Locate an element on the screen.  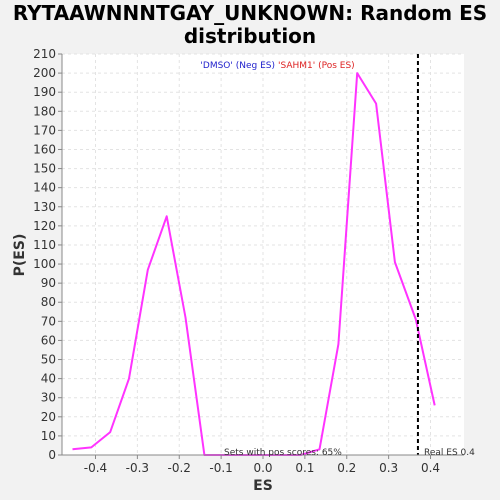
x-axis-label: ES is located at coordinates (263, 486).